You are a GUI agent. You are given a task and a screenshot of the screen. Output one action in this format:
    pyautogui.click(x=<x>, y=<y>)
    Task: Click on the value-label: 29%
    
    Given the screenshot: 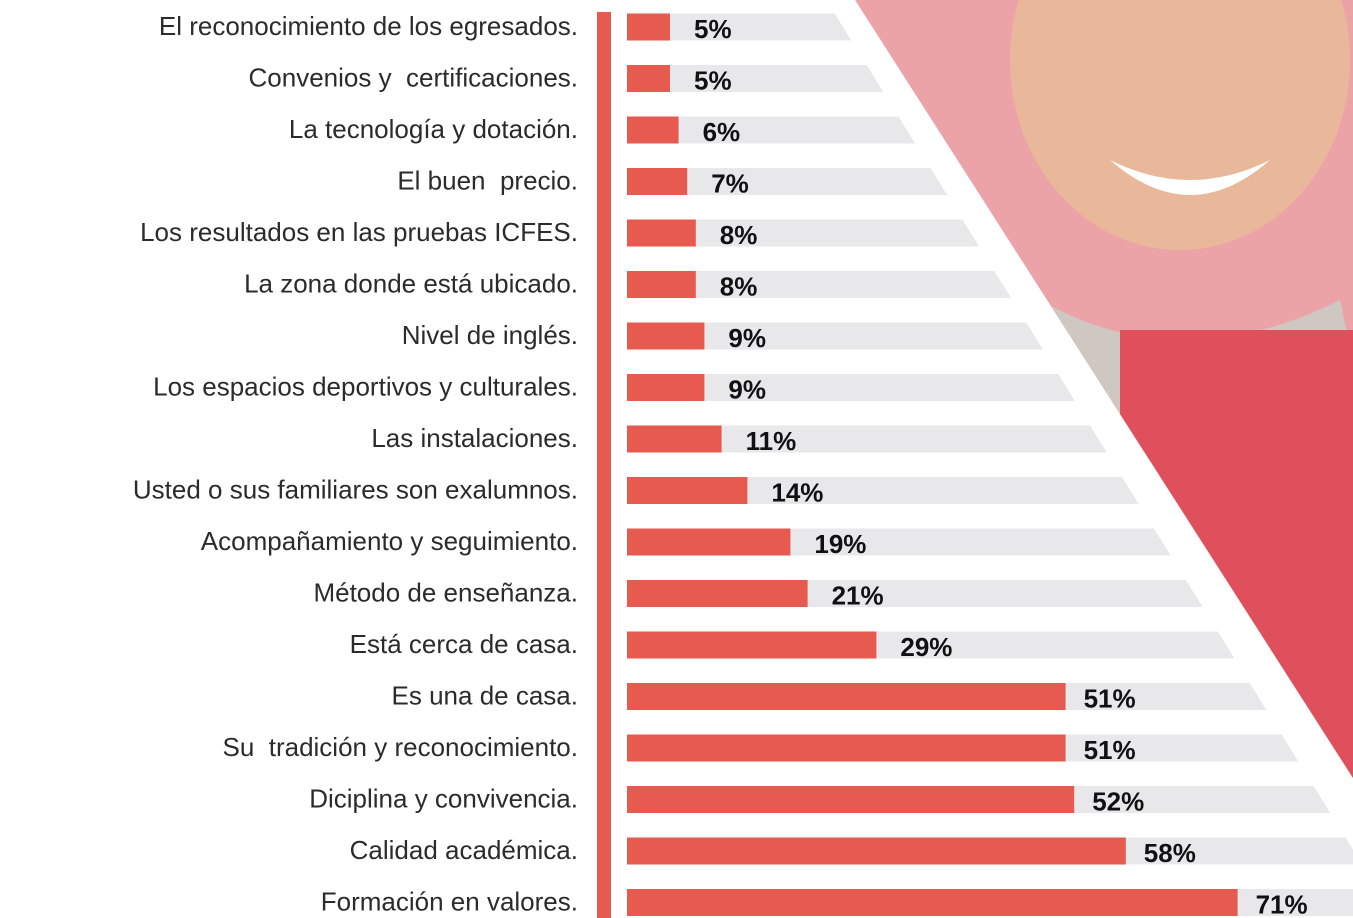 What is the action you would take?
    pyautogui.click(x=926, y=647)
    